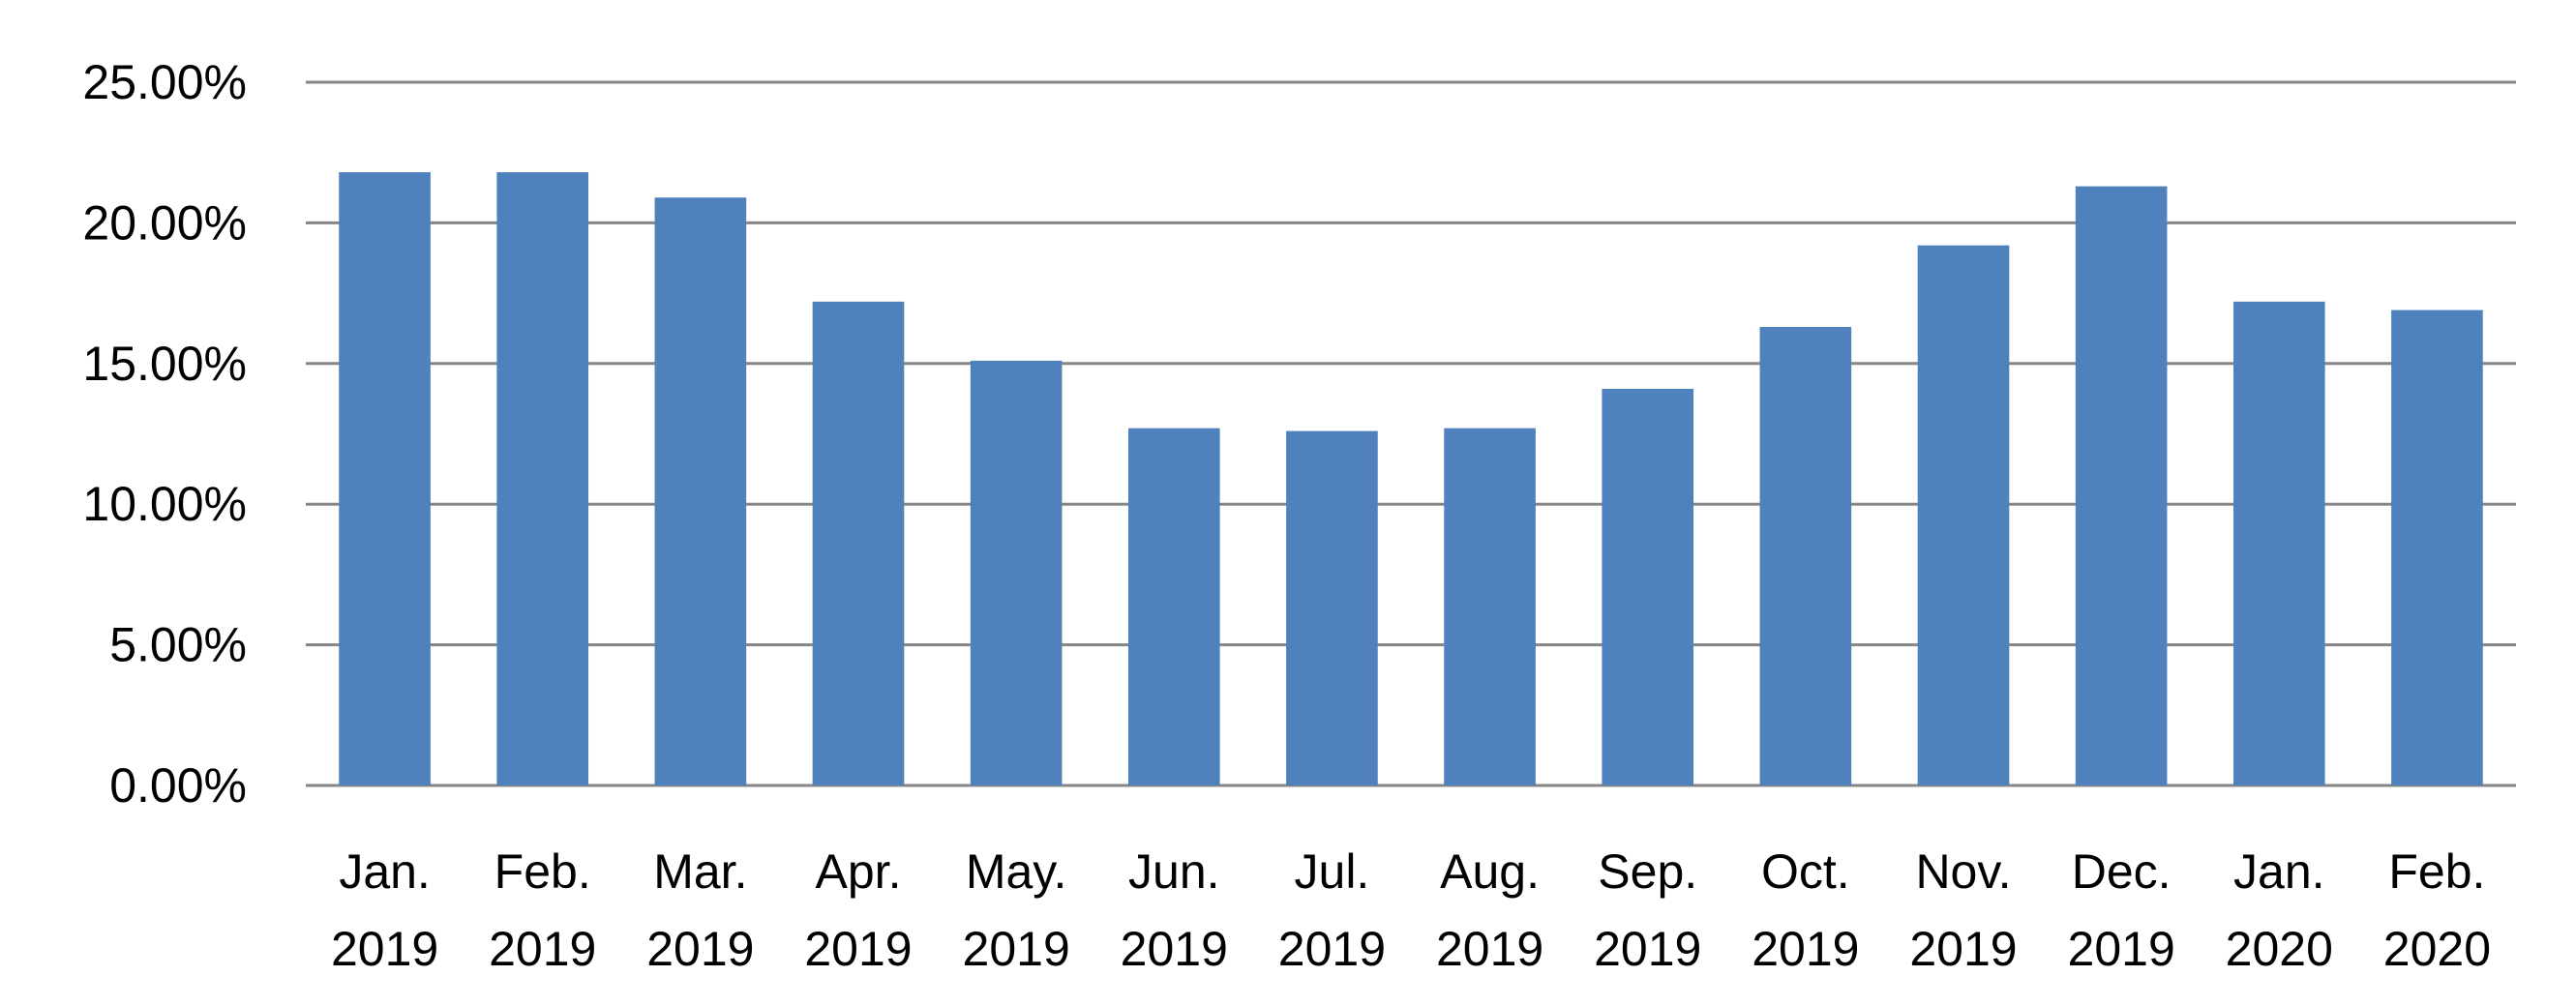 The height and width of the screenshot is (1006, 2576). What do you see at coordinates (700, 872) in the screenshot?
I see `x-category-month: Mar.` at bounding box center [700, 872].